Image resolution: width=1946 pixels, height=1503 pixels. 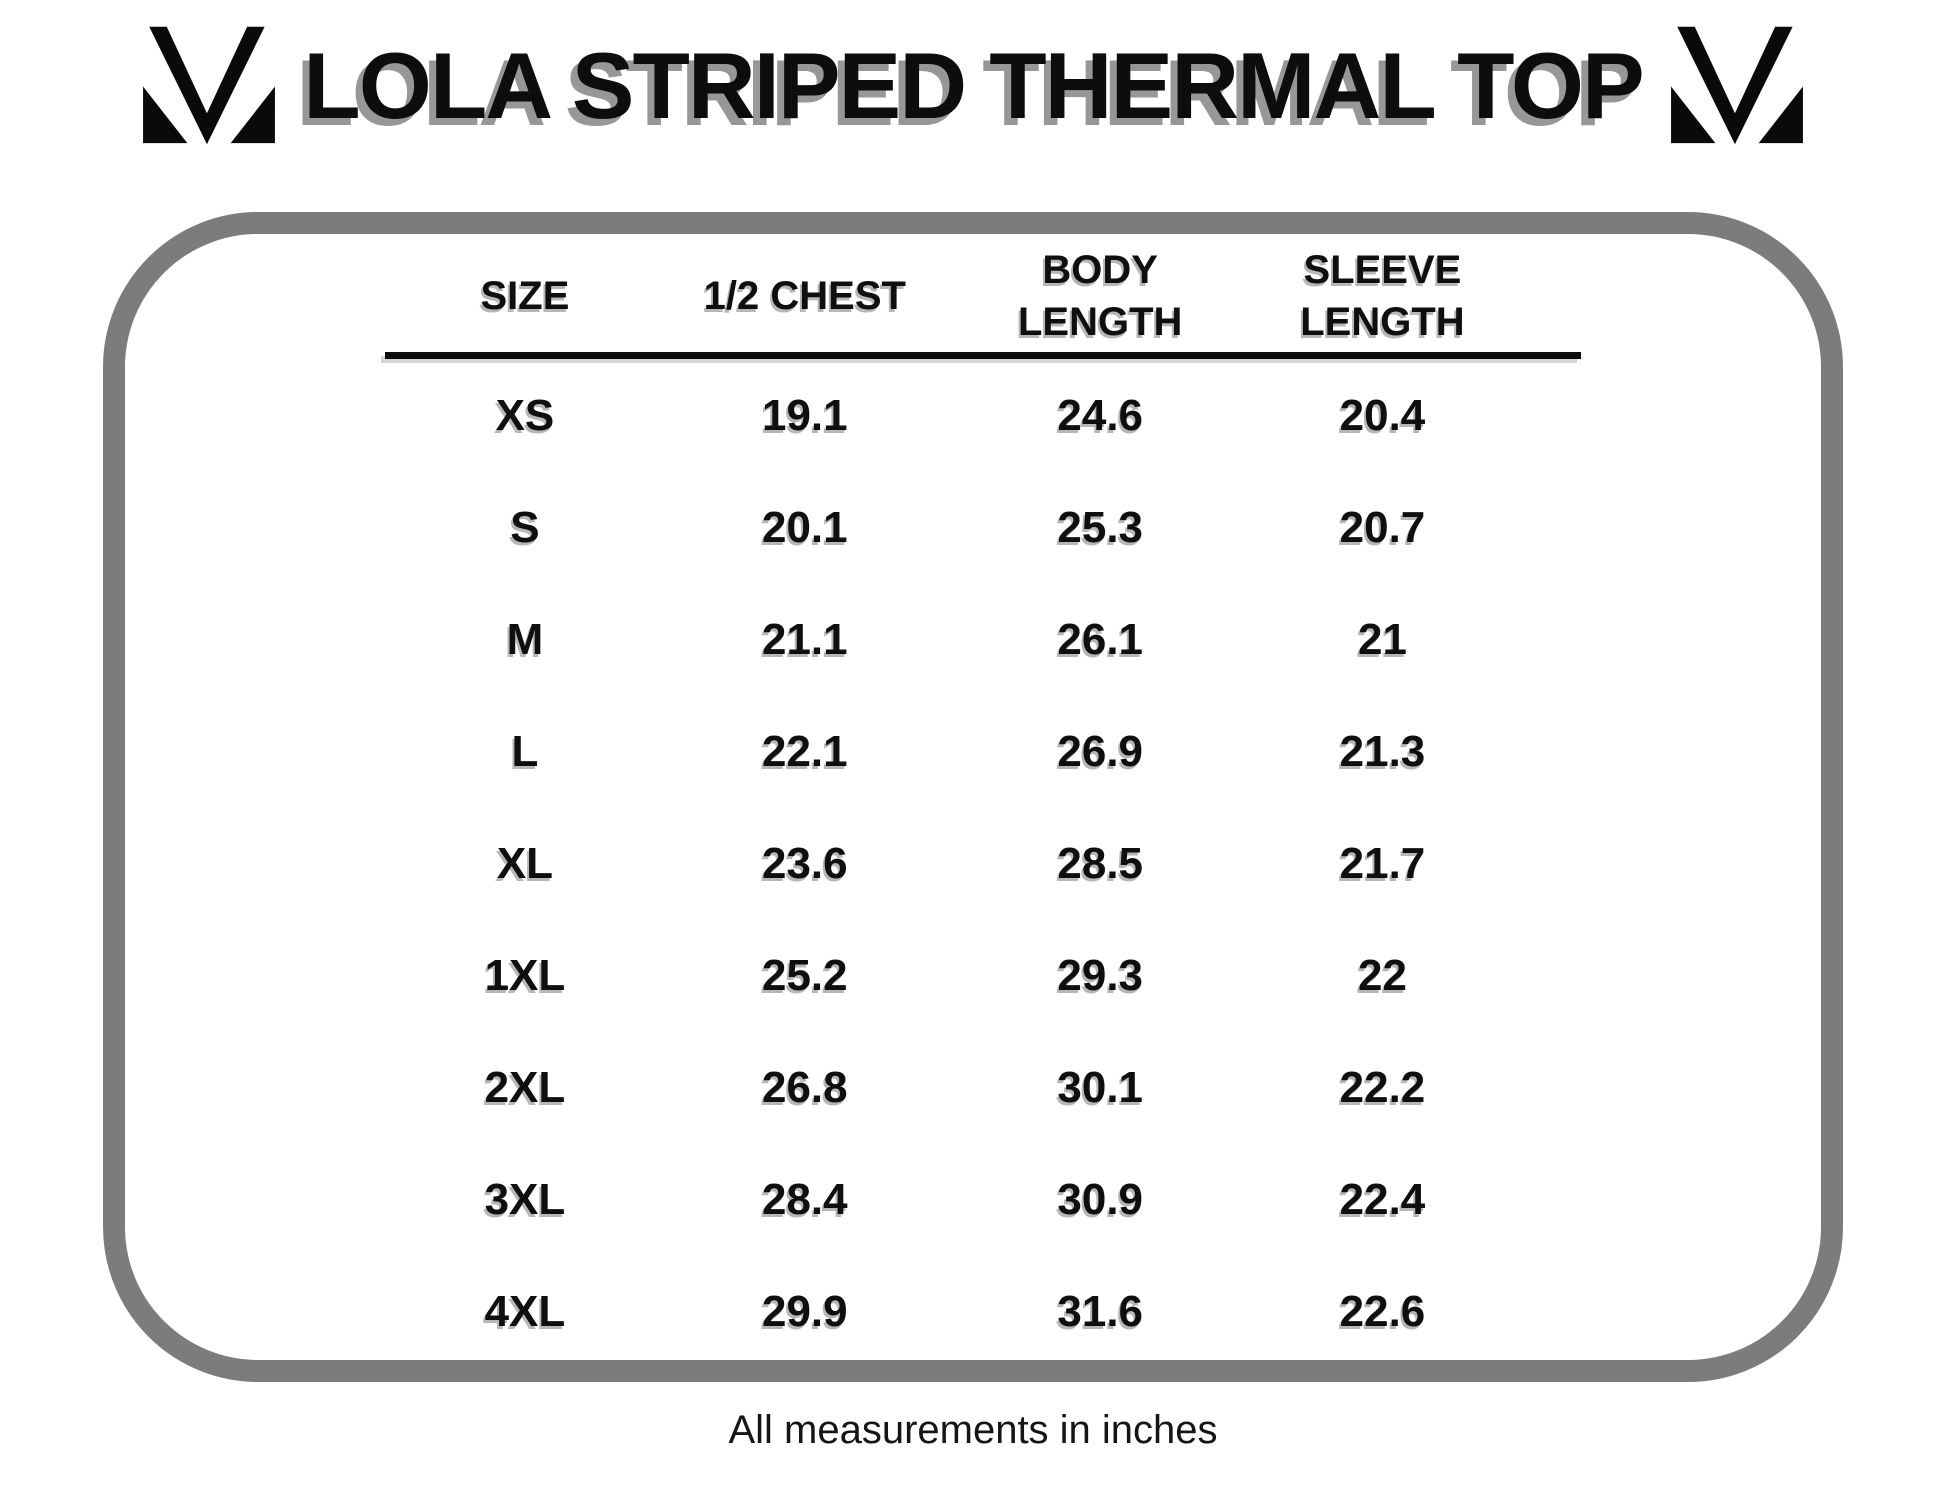 I want to click on half-chest-cell: 28.4, so click(x=804, y=1199).